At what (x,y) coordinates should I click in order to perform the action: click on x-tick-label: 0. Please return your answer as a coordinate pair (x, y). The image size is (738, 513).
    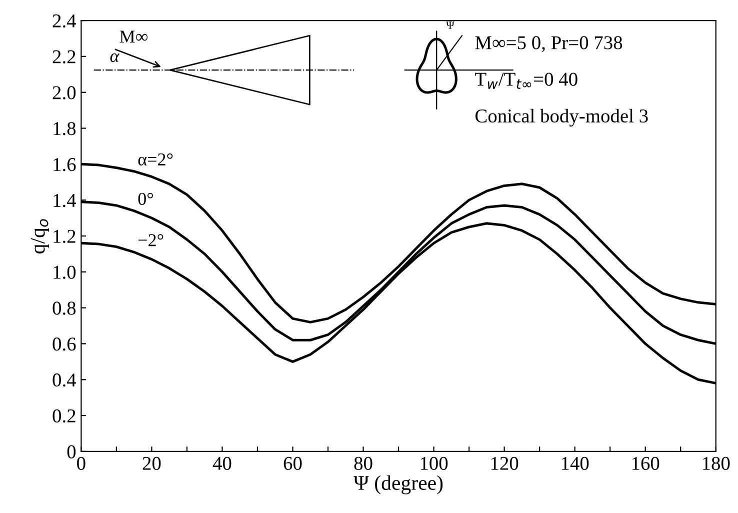
    Looking at the image, I should click on (81, 463).